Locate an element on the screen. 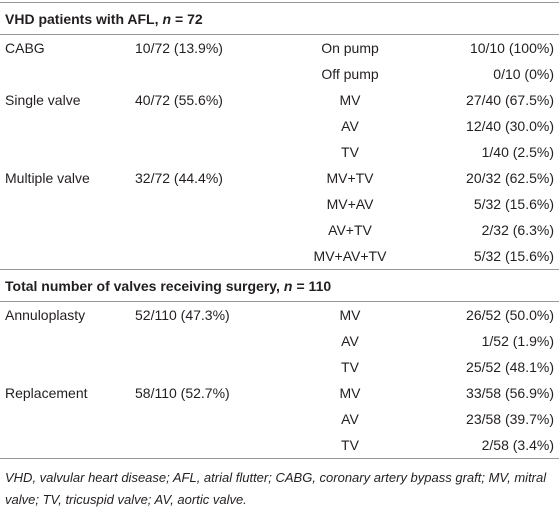 This screenshot has width=559, height=518. item-count: 12/40 (30.0%) is located at coordinates (510, 126).